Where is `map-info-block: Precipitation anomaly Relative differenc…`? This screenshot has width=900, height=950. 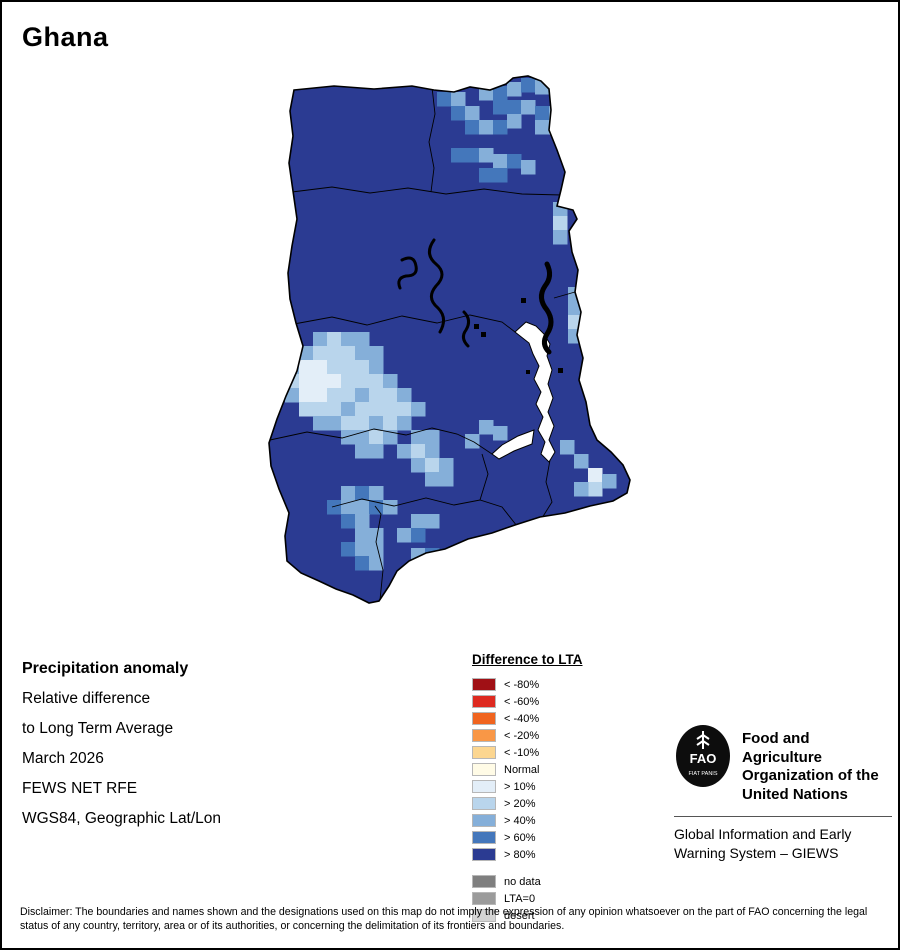
map-info-block: Precipitation anomaly Relative differenc… is located at coordinates (121, 744).